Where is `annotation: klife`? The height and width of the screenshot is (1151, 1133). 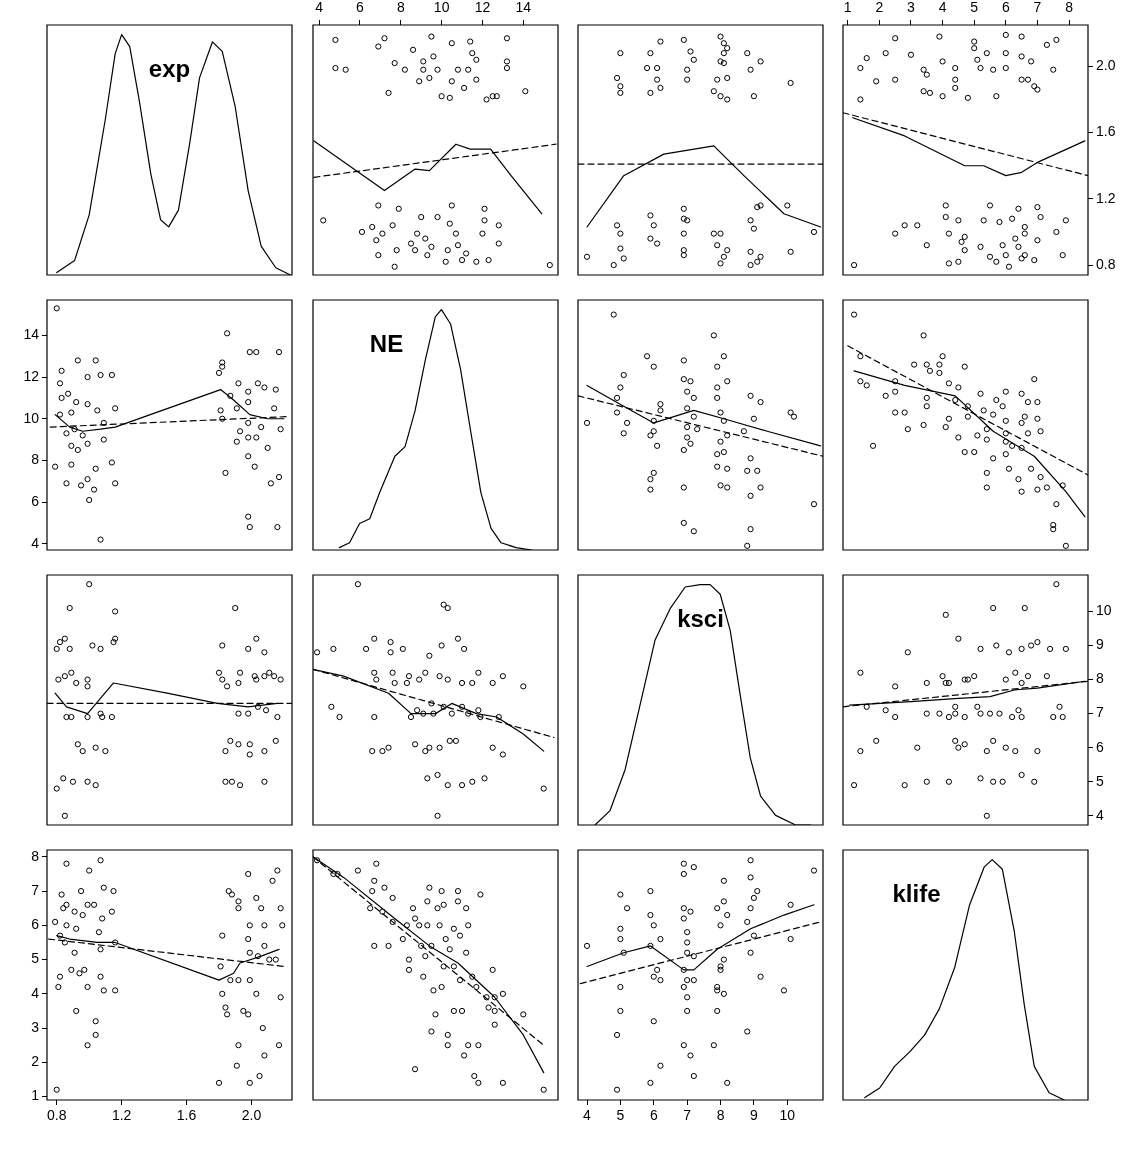 annotation: klife is located at coordinates (916, 893).